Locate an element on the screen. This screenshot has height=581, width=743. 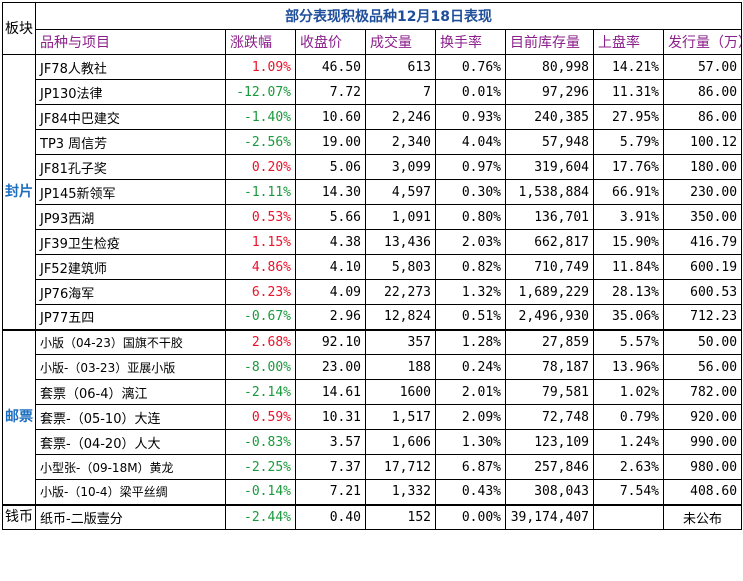
issue-cell: 100.12 is located at coordinates (702, 142).